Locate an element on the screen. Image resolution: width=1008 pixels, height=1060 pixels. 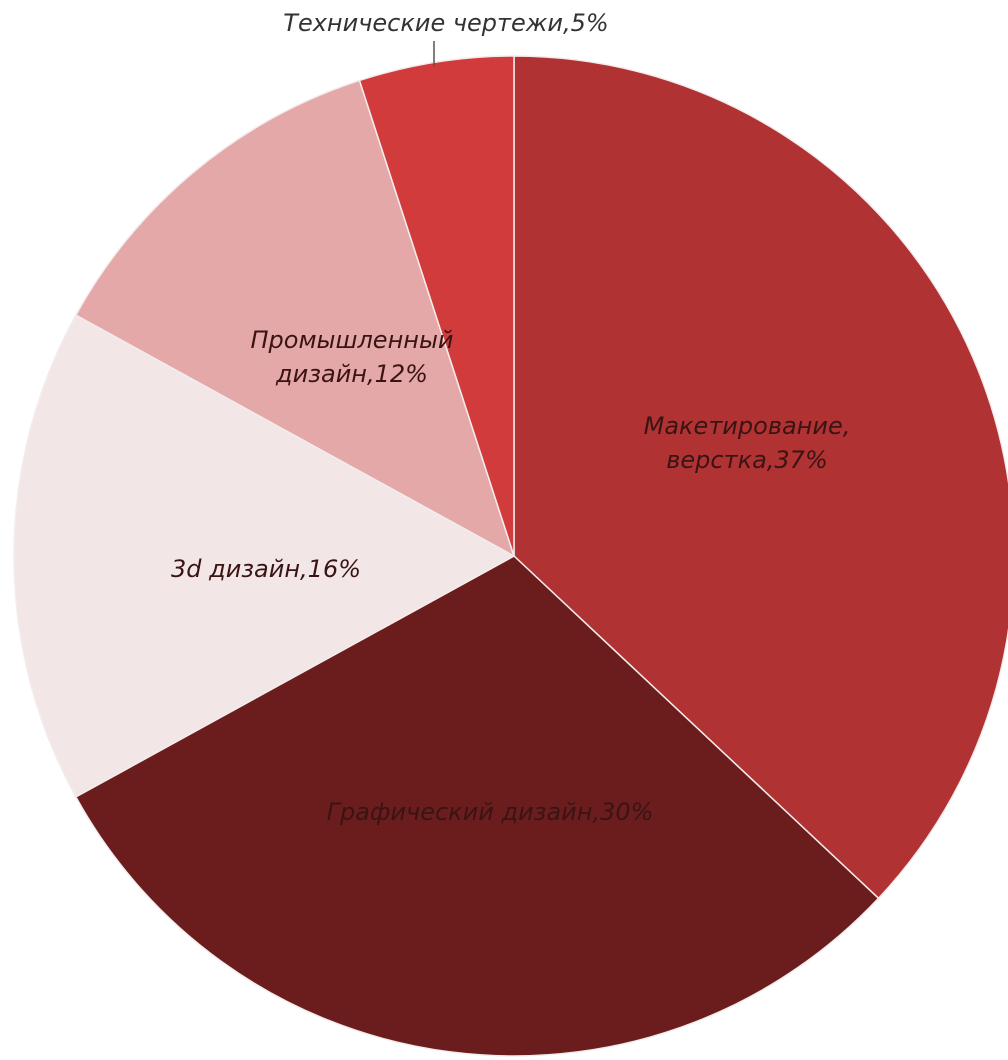
data-label-промышленный-дизайн: Промышленный дизайн,12% is located at coordinates (351, 357).